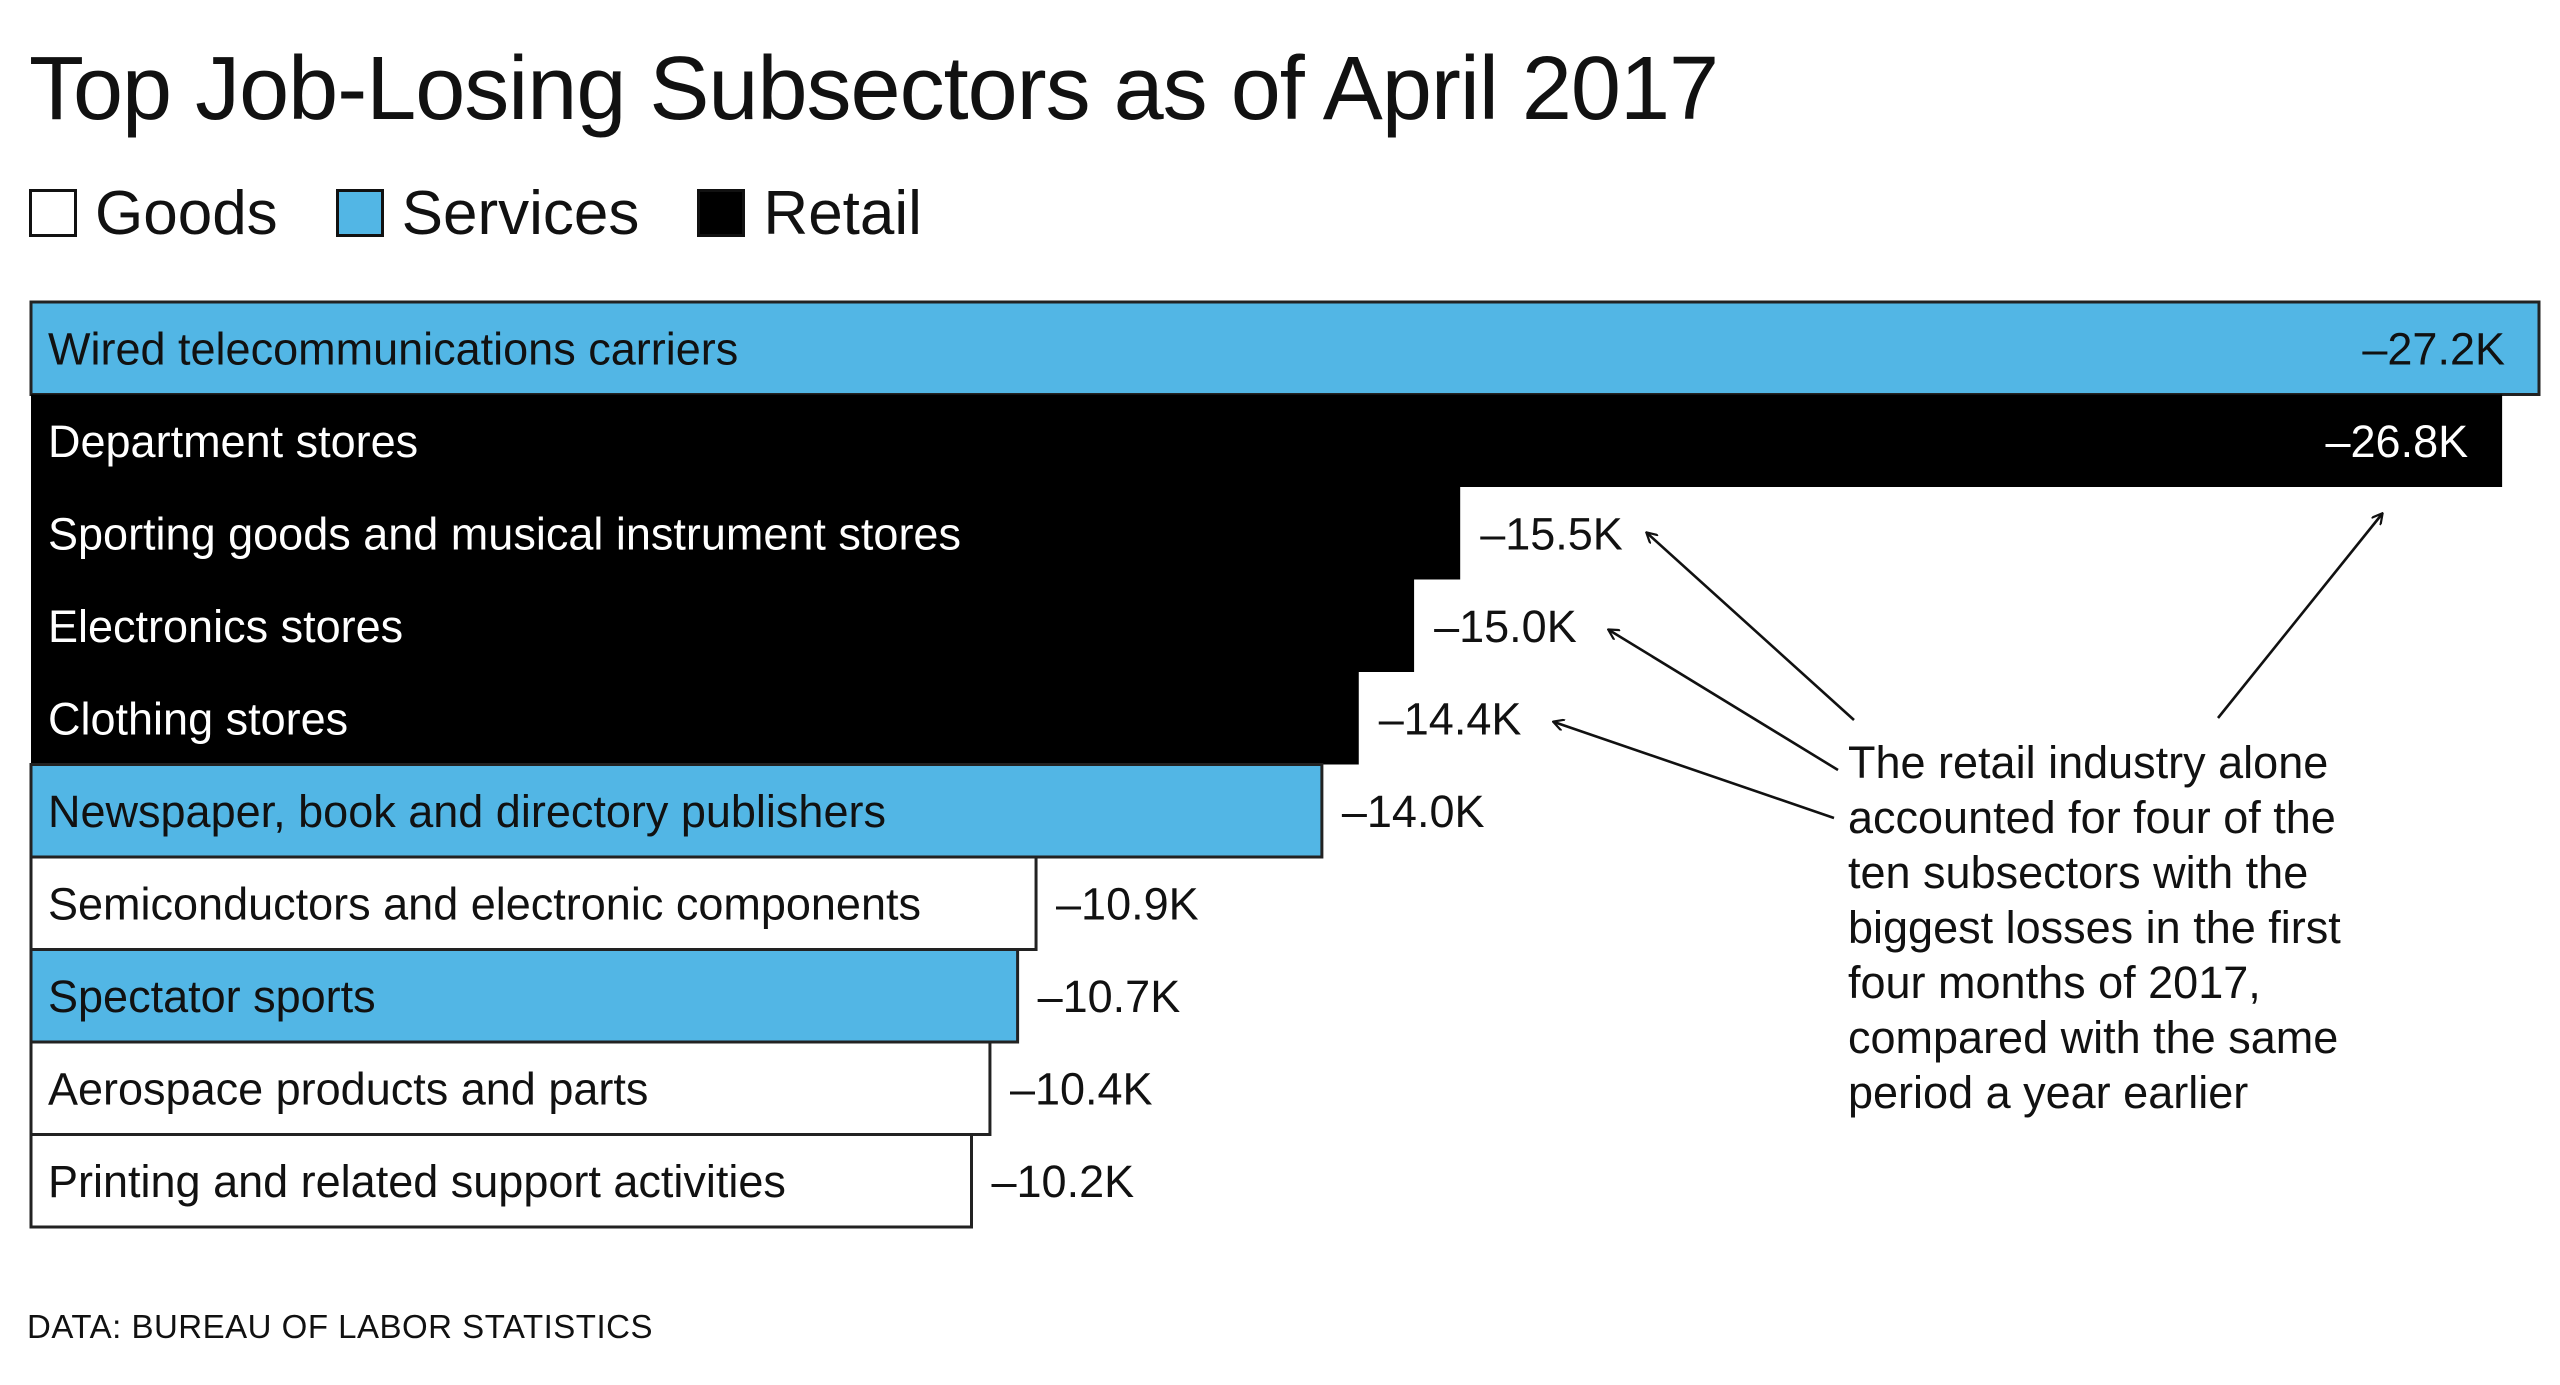 The height and width of the screenshot is (1385, 2560). What do you see at coordinates (721, 213) in the screenshot?
I see `legend-swatch-retail` at bounding box center [721, 213].